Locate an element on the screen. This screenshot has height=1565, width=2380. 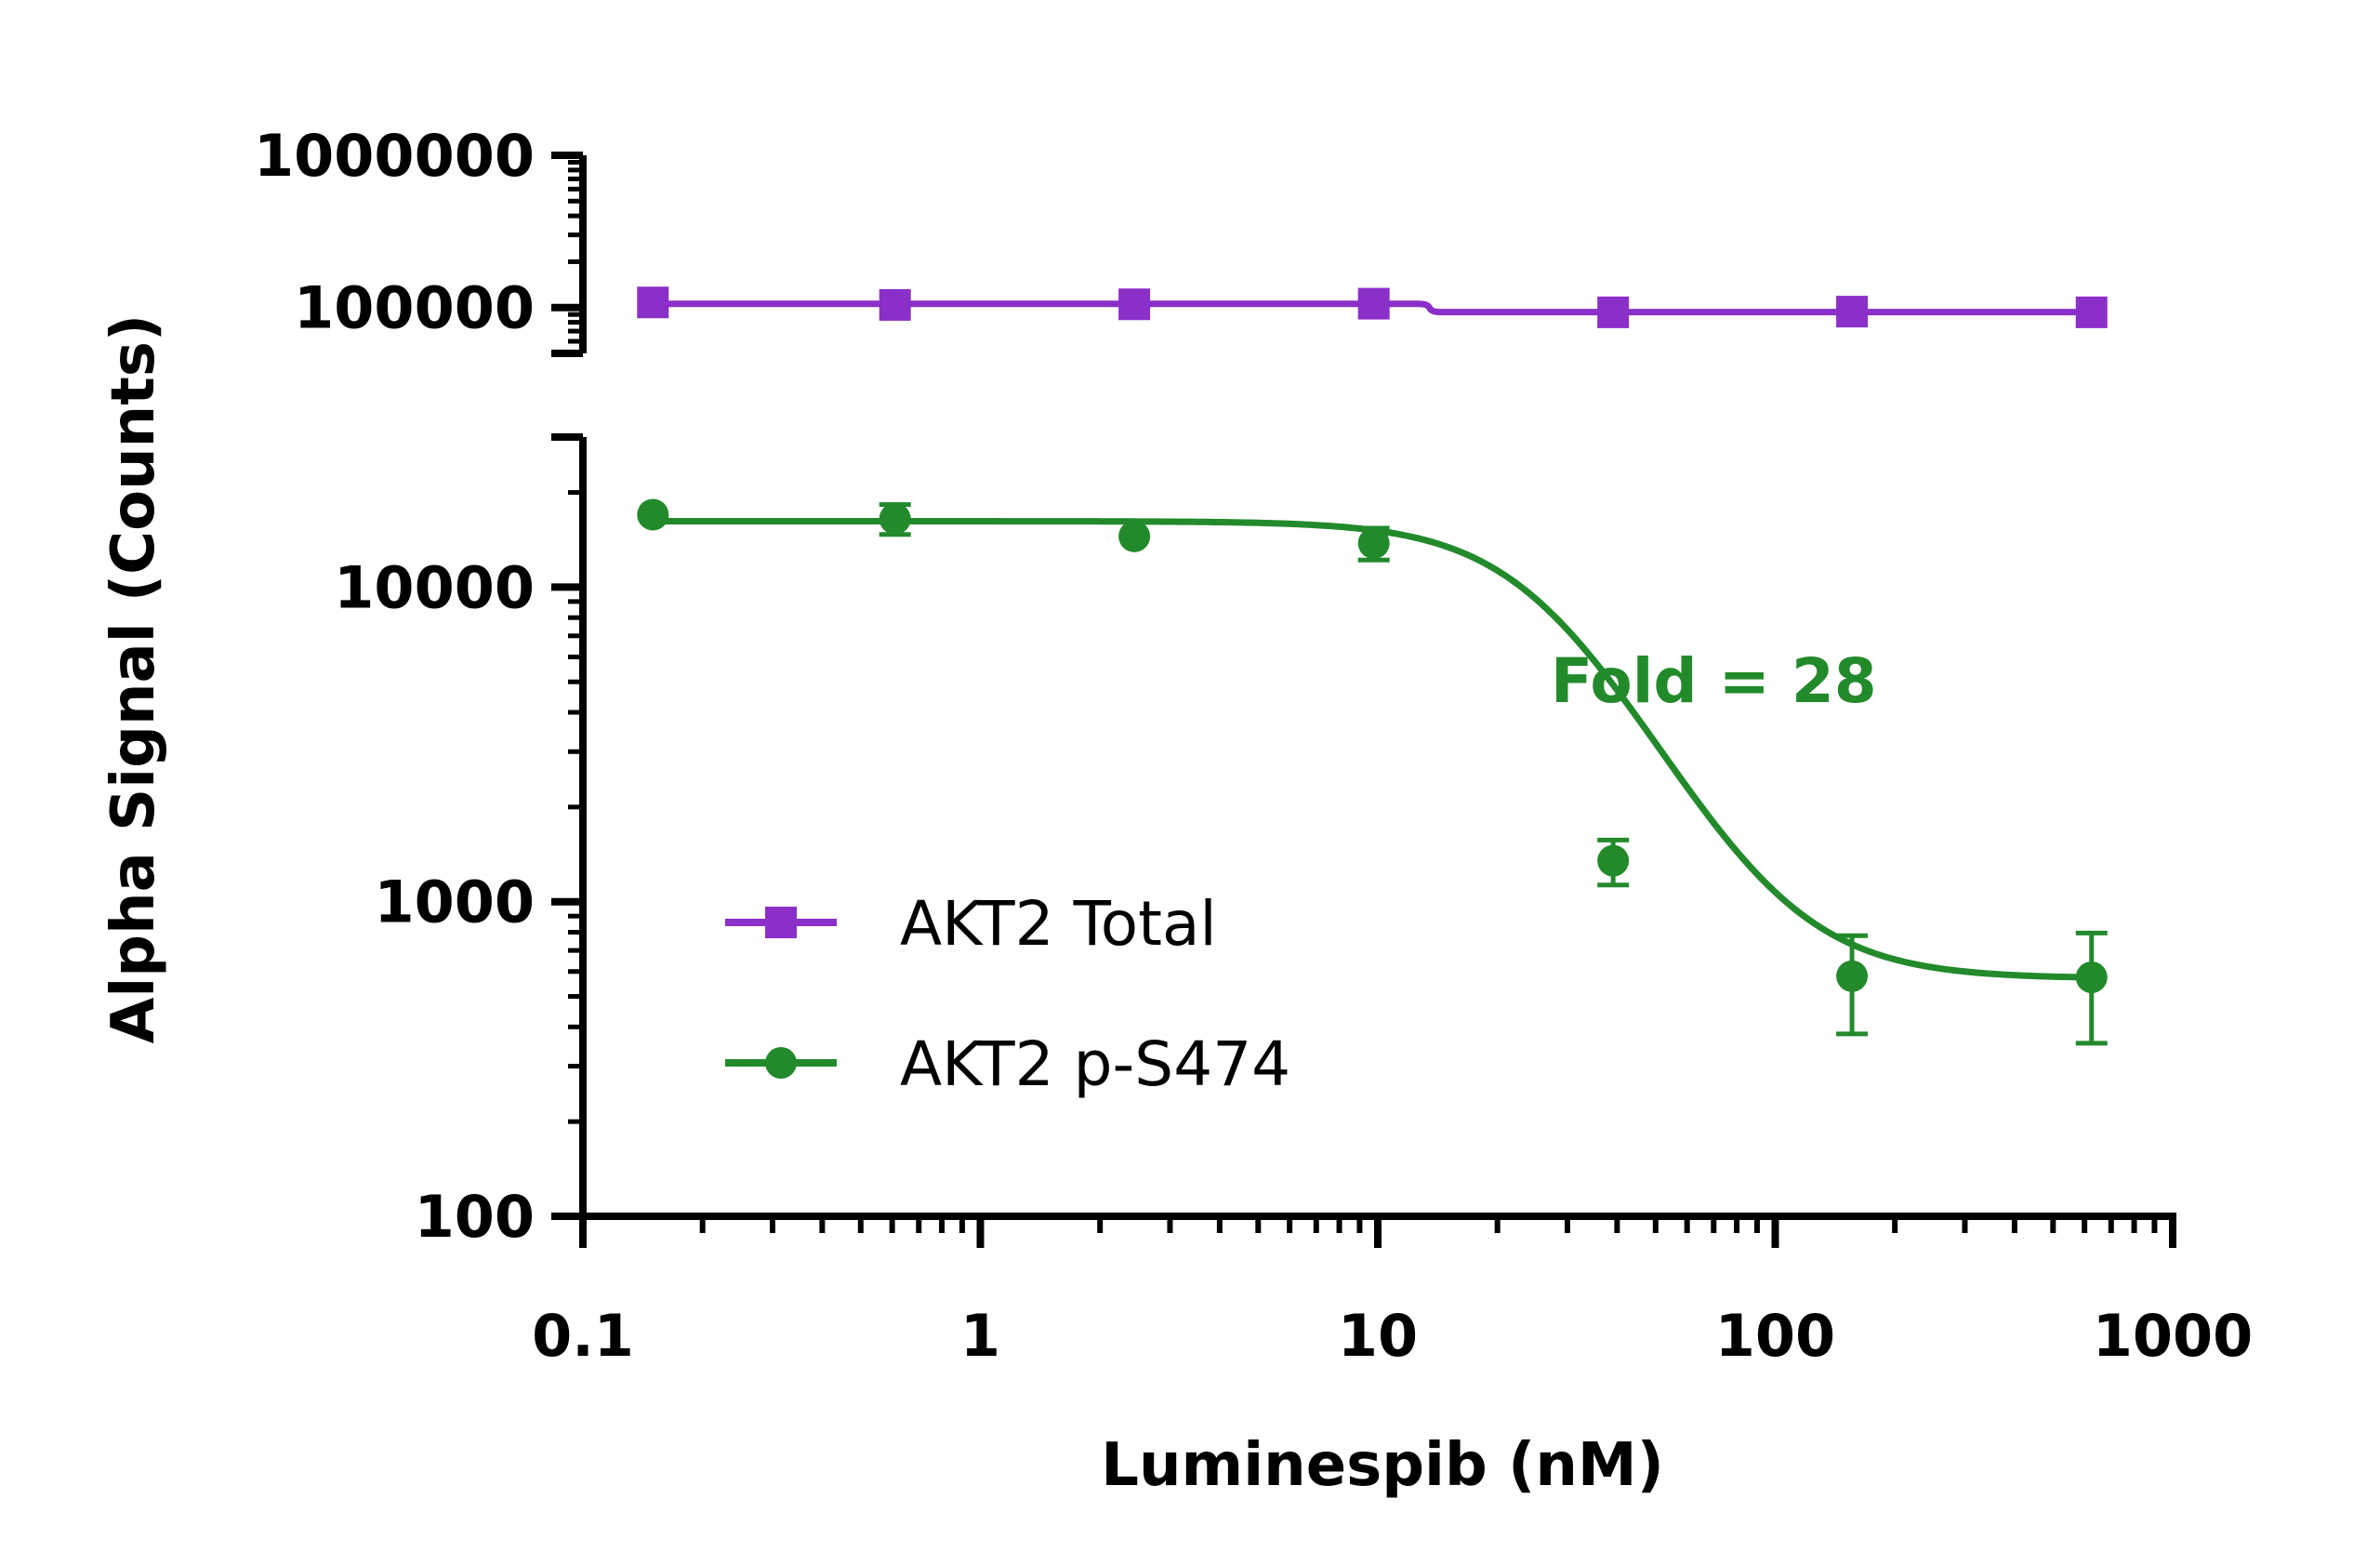
x-axis-title: Luminespib (nM) is located at coordinates (1382, 1465).